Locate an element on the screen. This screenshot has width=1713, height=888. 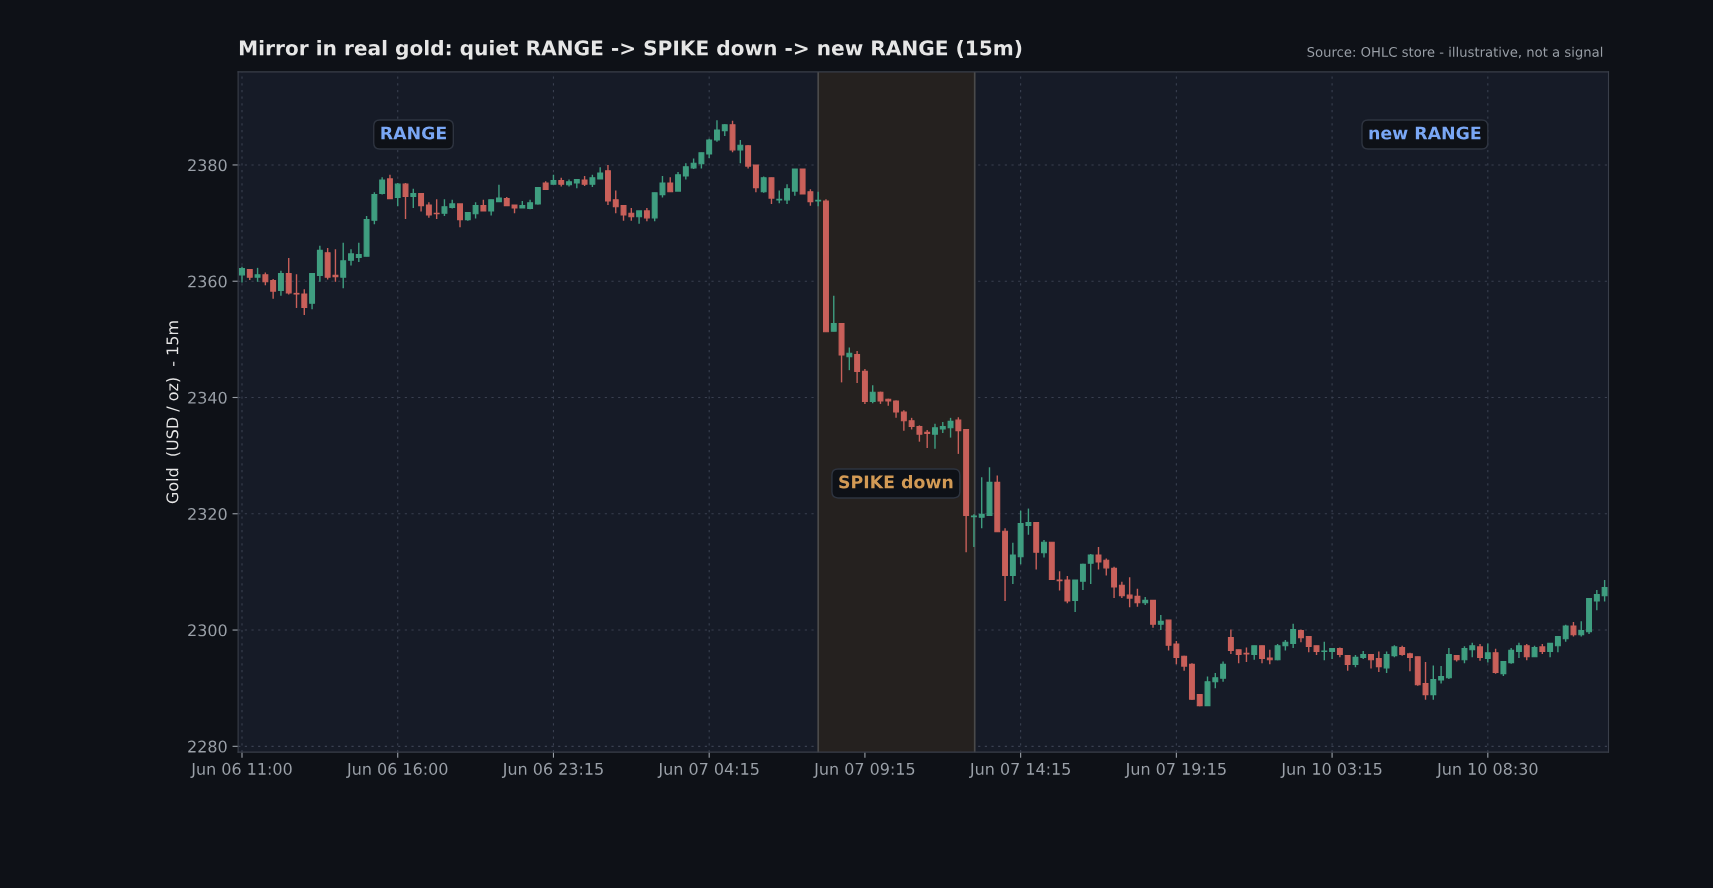
x-tick-label: Jun 06 11:00 is located at coordinates (241, 770).